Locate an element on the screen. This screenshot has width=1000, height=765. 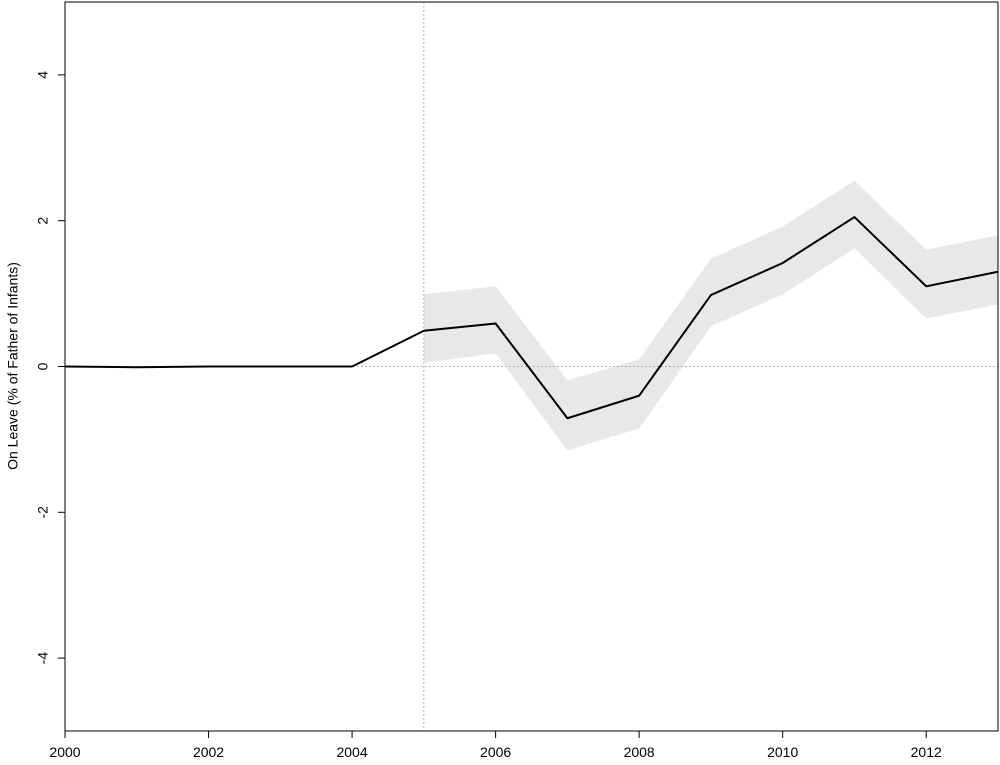
x-tick-label: 2000 is located at coordinates (64, 752).